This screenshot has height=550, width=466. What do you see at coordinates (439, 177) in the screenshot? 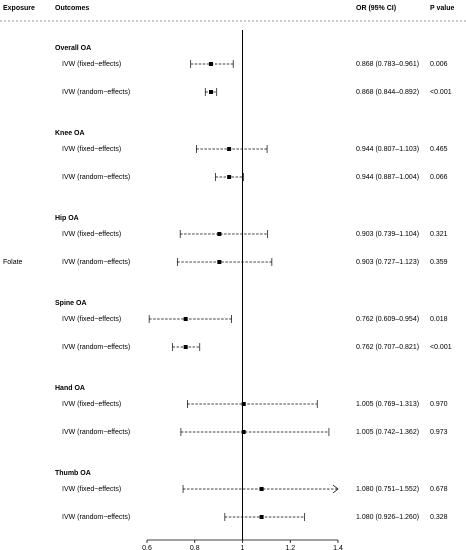
I see `p-value: 0.066` at bounding box center [439, 177].